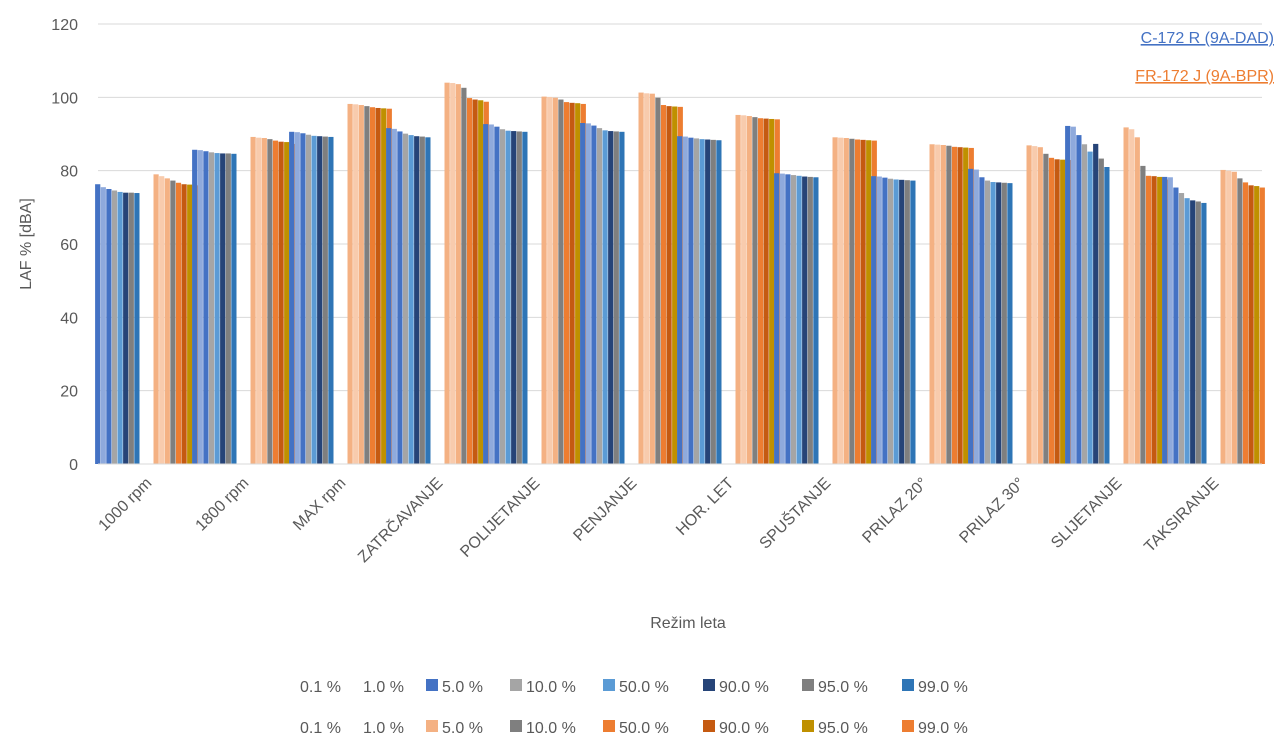 The width and height of the screenshot is (1278, 745). Describe the element at coordinates (217, 308) in the screenshot. I see `bar-c172r-500-cat1` at that location.